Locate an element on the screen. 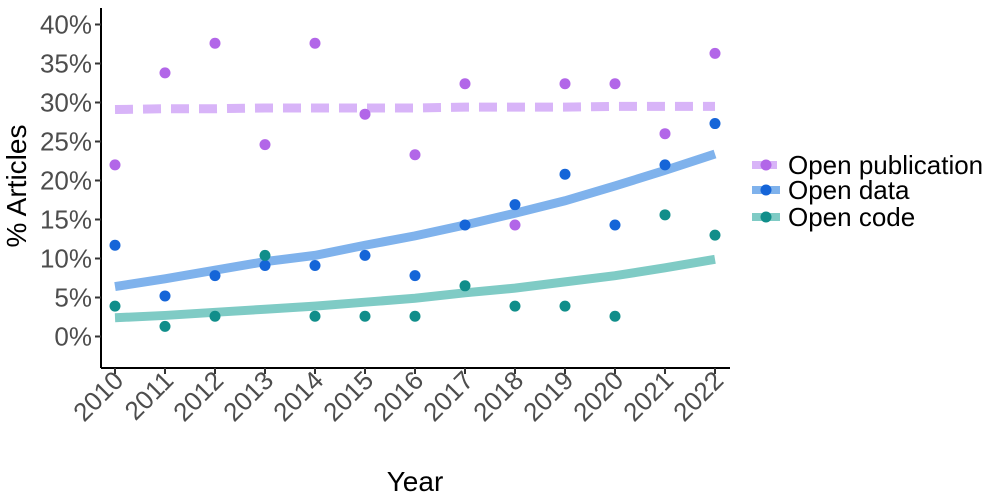 The height and width of the screenshot is (497, 1000). y-tick-label: 5% is located at coordinates (73, 298).